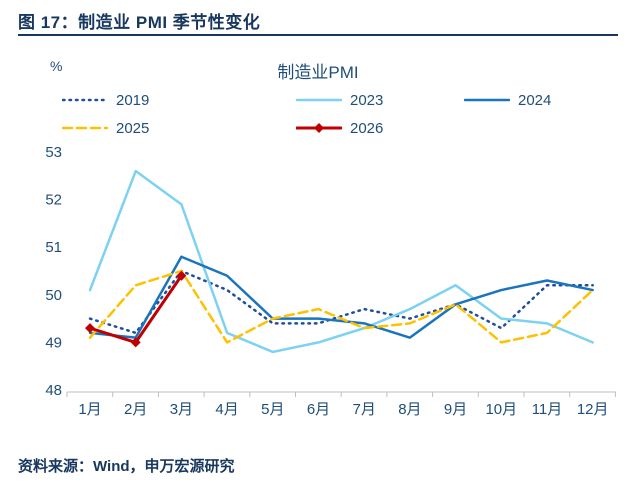 This screenshot has height=493, width=636. What do you see at coordinates (126, 466) in the screenshot?
I see `source-note: 资料来源：Wind，申万宏源研究` at bounding box center [126, 466].